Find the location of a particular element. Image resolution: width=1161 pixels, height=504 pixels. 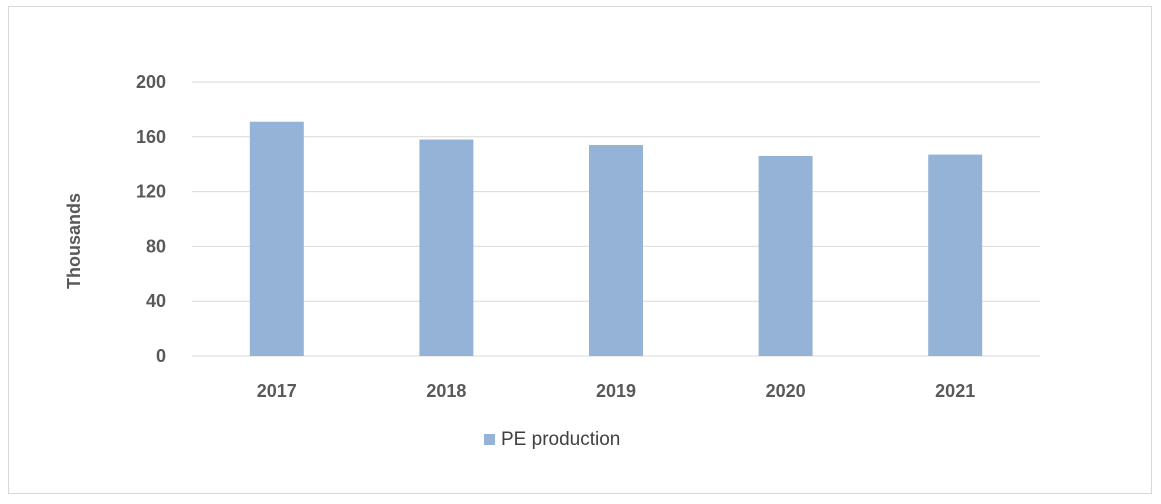

bar-2017 is located at coordinates (276, 238).